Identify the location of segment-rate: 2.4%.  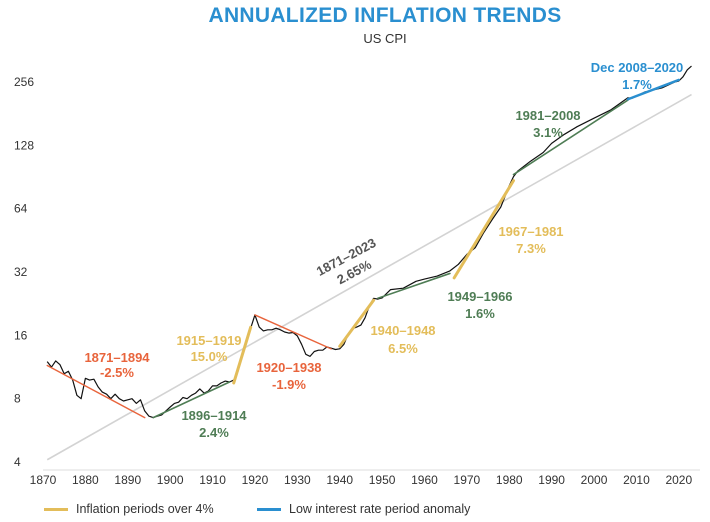
(214, 432).